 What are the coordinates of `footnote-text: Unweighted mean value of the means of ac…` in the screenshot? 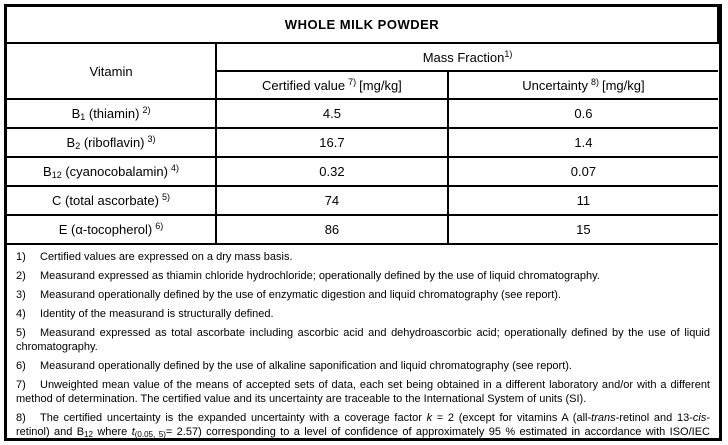 It's located at (363, 392).